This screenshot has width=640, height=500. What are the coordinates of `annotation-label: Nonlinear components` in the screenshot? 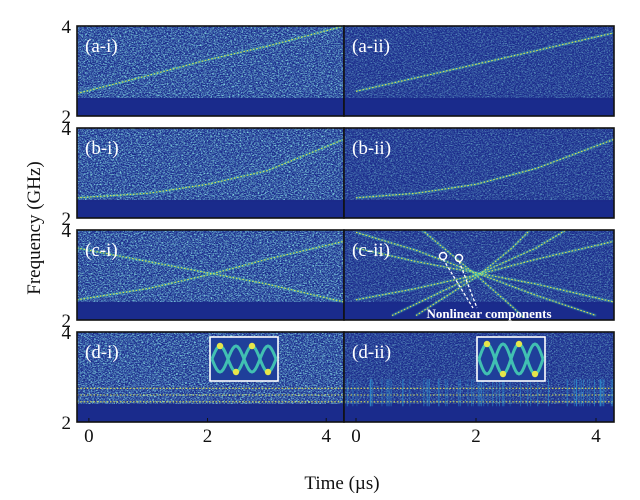 It's located at (488, 313).